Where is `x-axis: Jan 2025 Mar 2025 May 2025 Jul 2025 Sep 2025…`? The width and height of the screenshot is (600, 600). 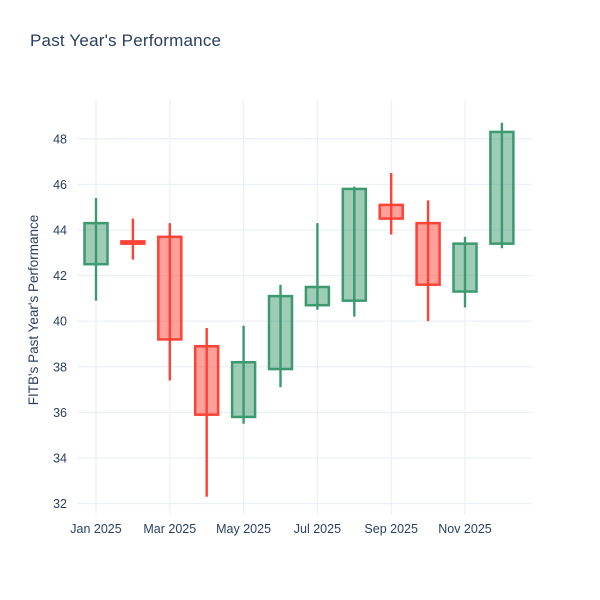 x-axis: Jan 2025 Mar 2025 May 2025 Jul 2025 Sep 2025… is located at coordinates (281, 529).